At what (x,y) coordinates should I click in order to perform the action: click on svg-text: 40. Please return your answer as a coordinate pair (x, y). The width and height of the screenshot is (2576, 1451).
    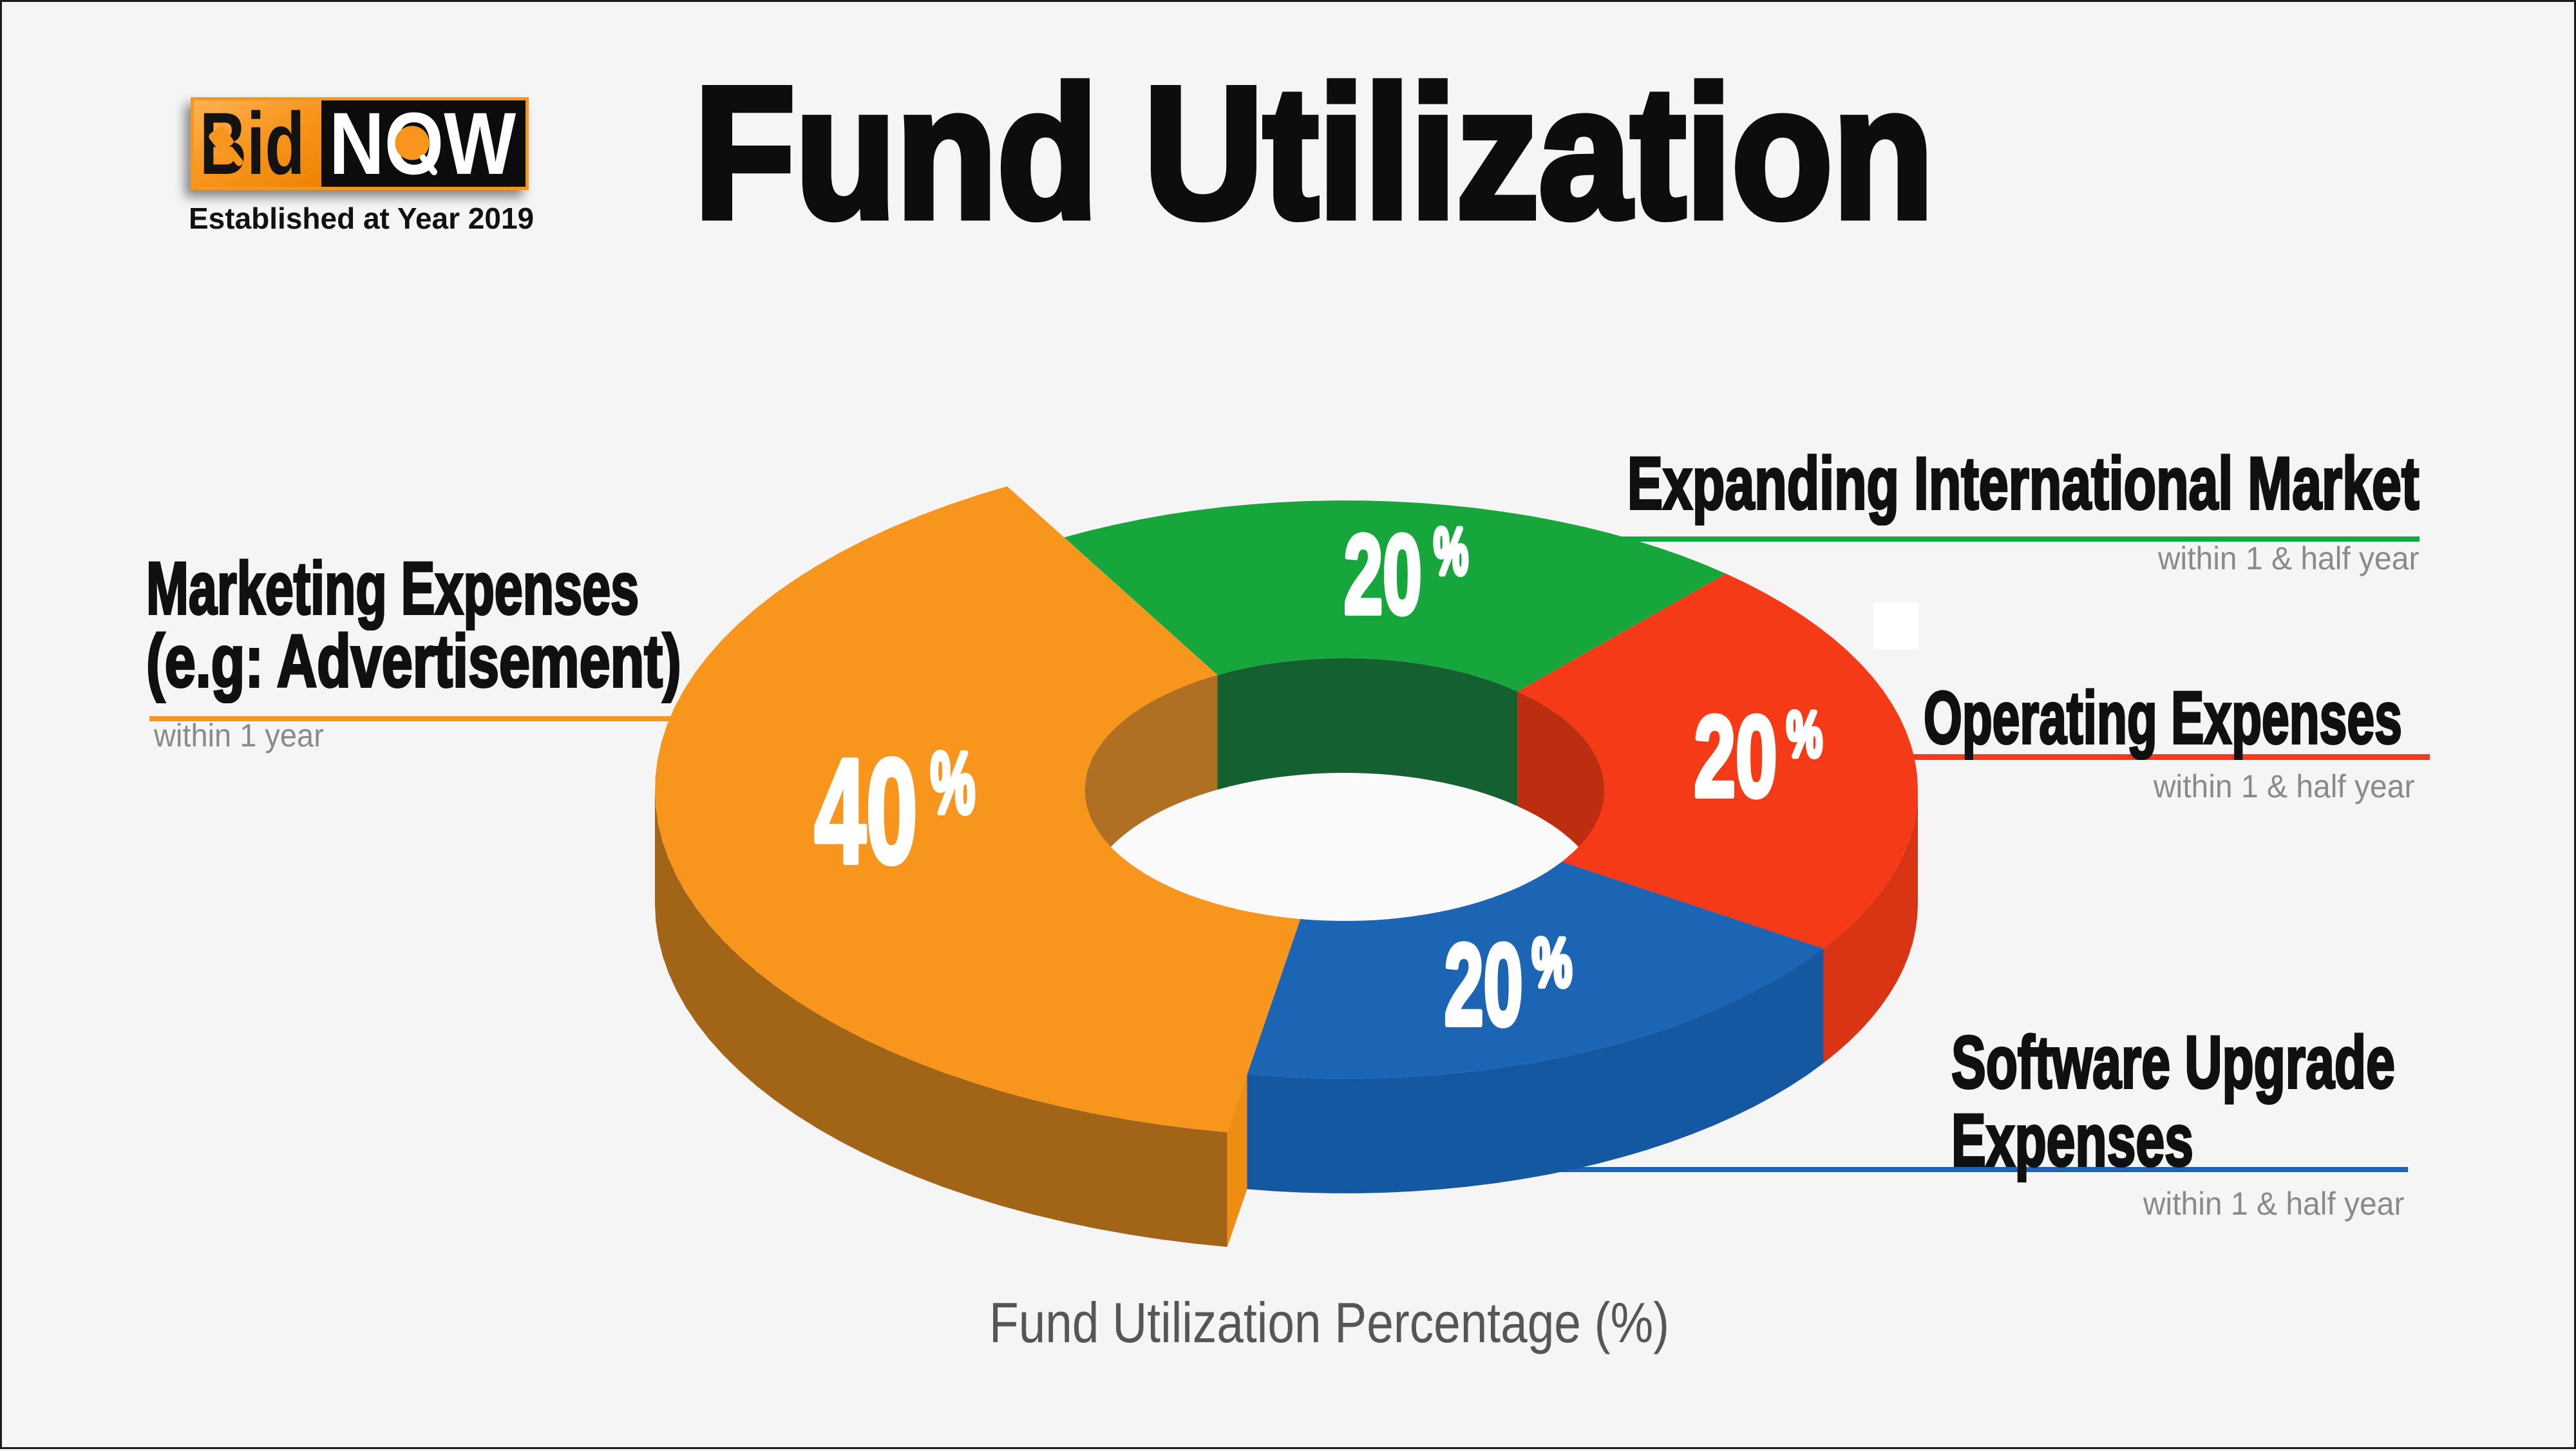
    Looking at the image, I should click on (867, 811).